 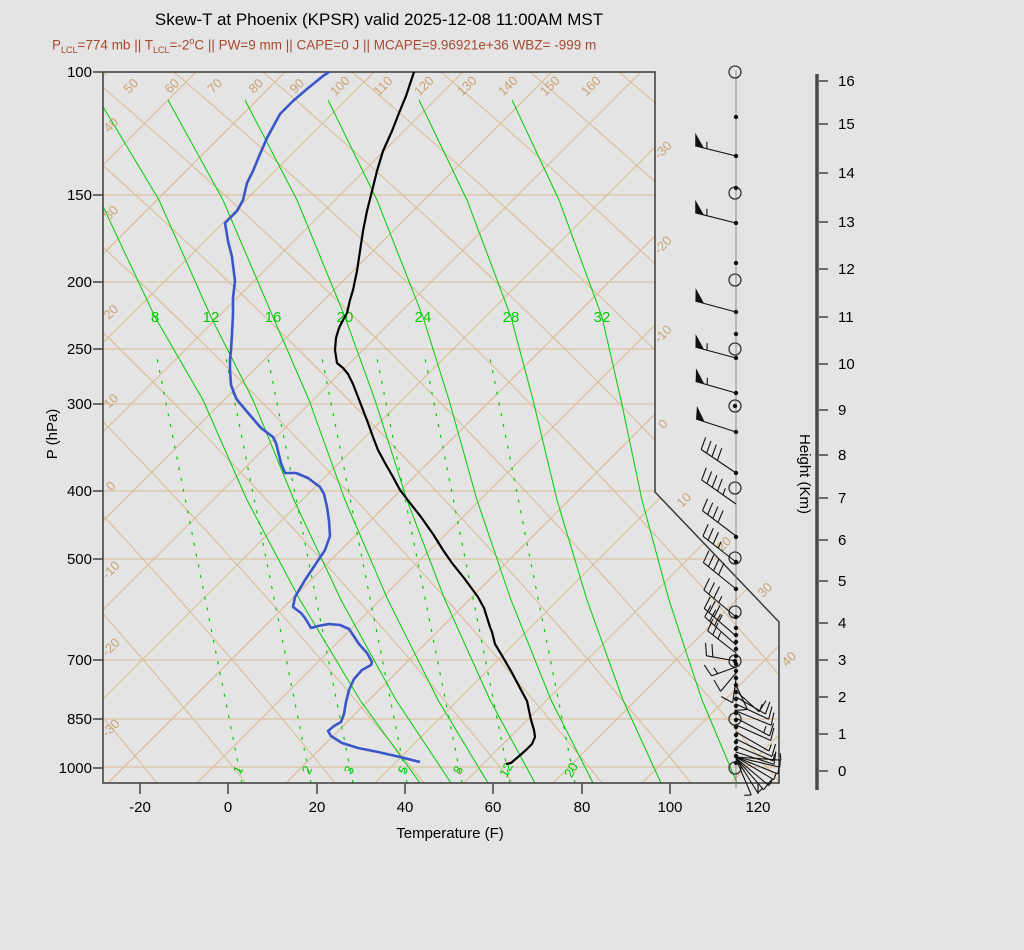 What do you see at coordinates (52, 434) in the screenshot?
I see `left-axis-title: P (hPa)` at bounding box center [52, 434].